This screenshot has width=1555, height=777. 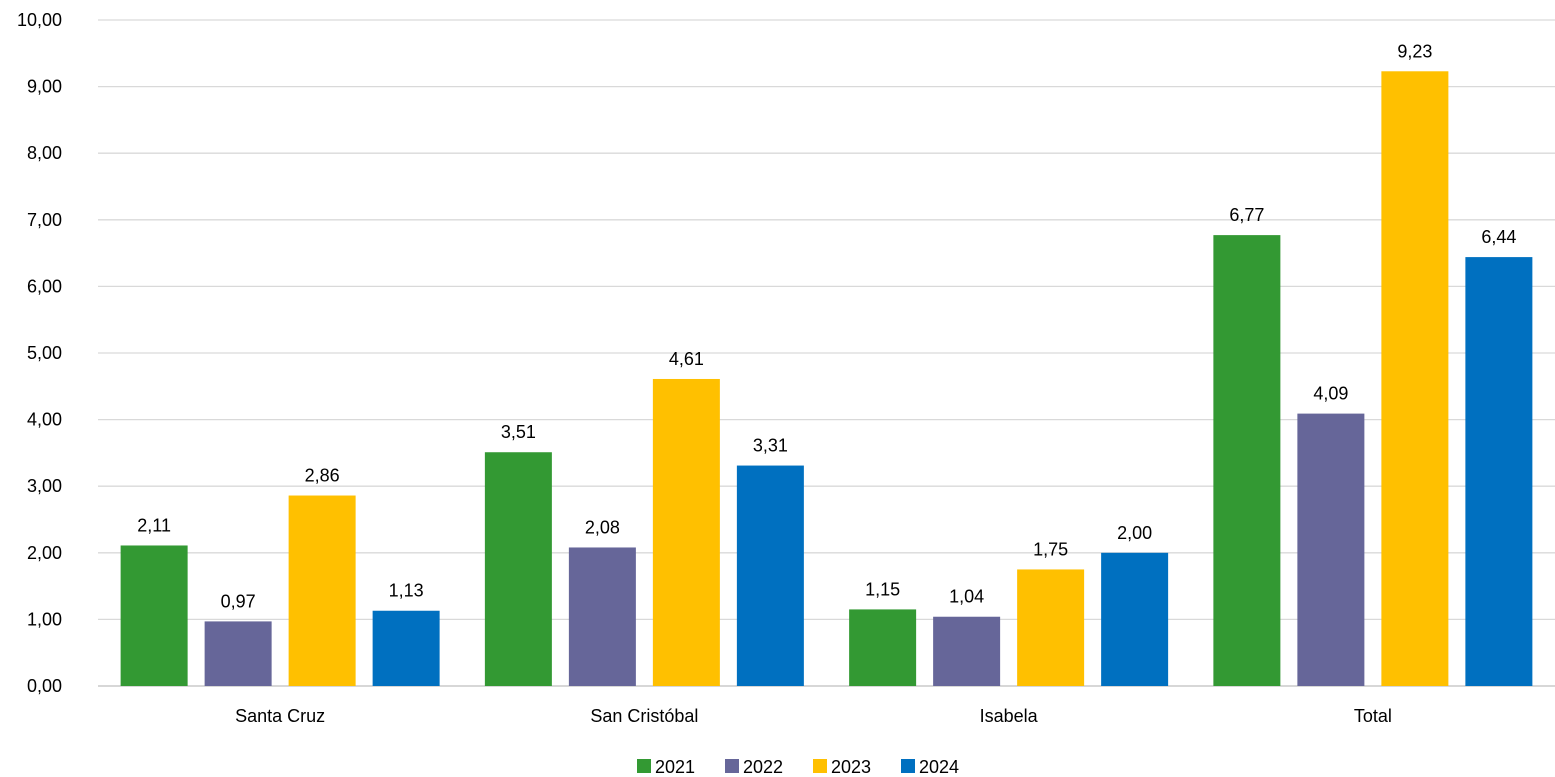 I want to click on data-label: 1,15, so click(x=882, y=589).